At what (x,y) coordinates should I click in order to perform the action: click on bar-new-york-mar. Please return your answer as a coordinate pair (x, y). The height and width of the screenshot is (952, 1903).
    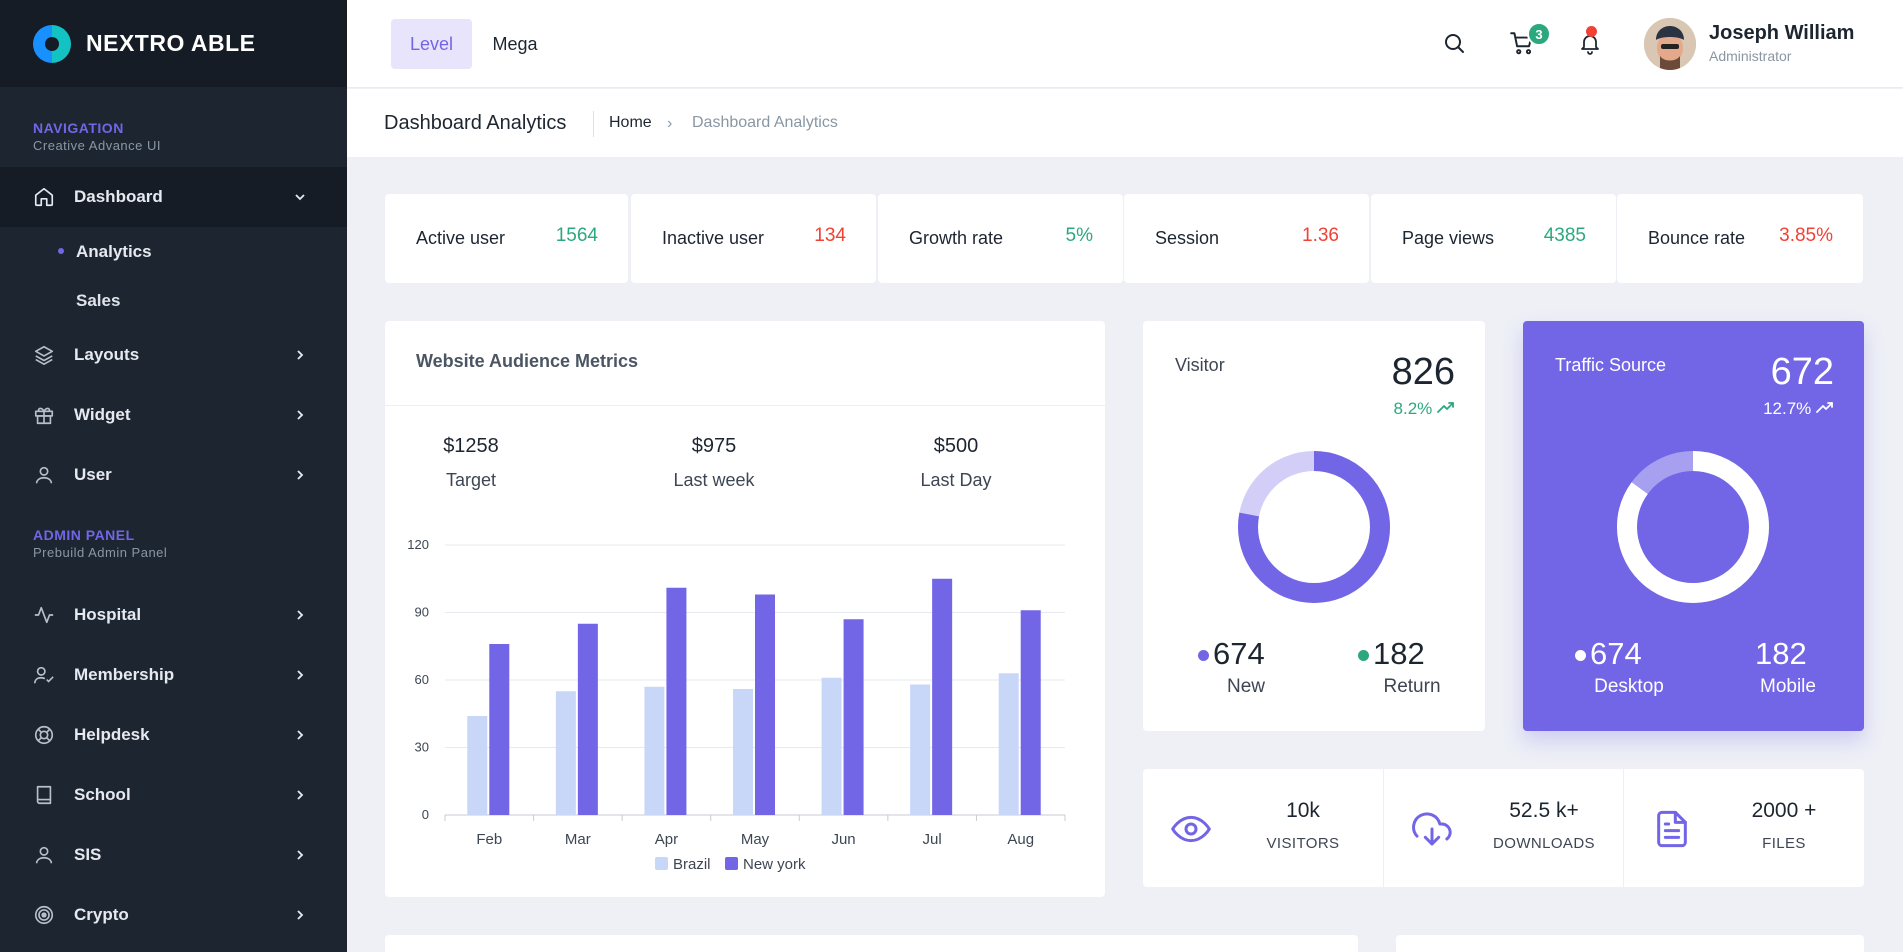
    Looking at the image, I should click on (587, 719).